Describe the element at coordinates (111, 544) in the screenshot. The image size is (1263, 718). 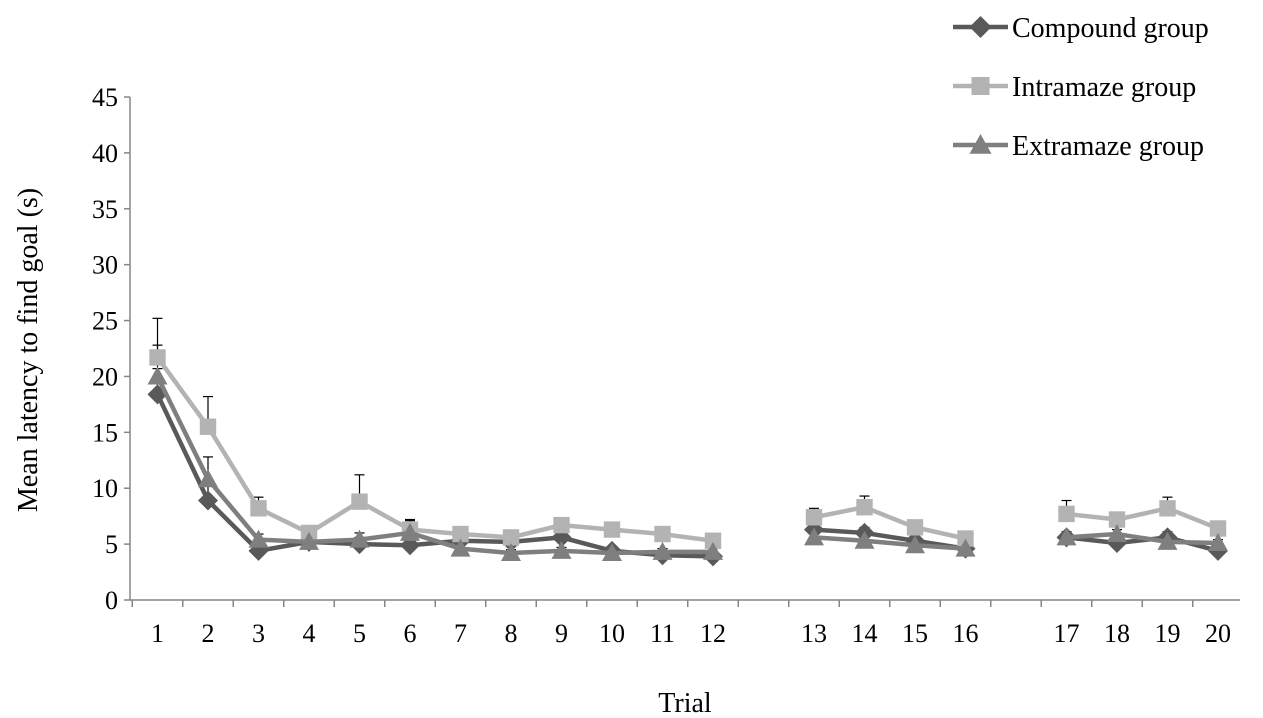
I see `y-tick-label: 5` at that location.